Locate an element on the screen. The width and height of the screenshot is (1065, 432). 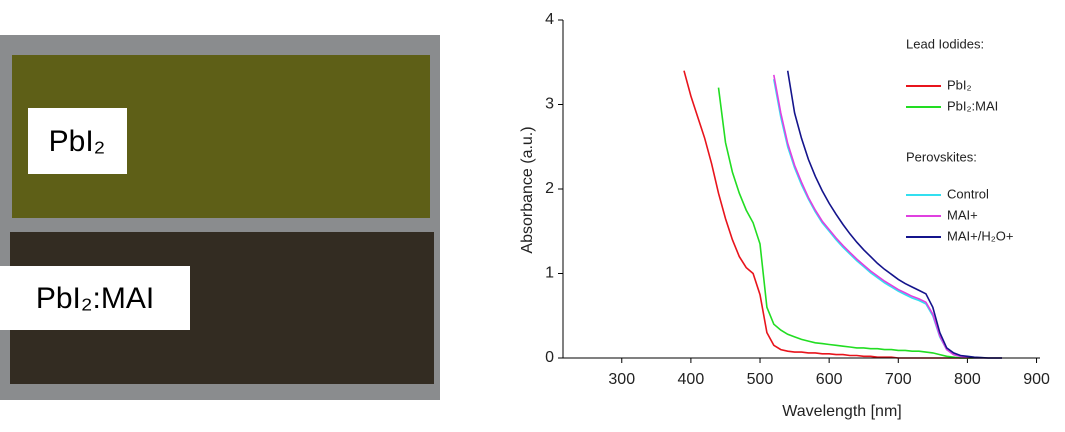
x-tick-label: 400 is located at coordinates (691, 379).